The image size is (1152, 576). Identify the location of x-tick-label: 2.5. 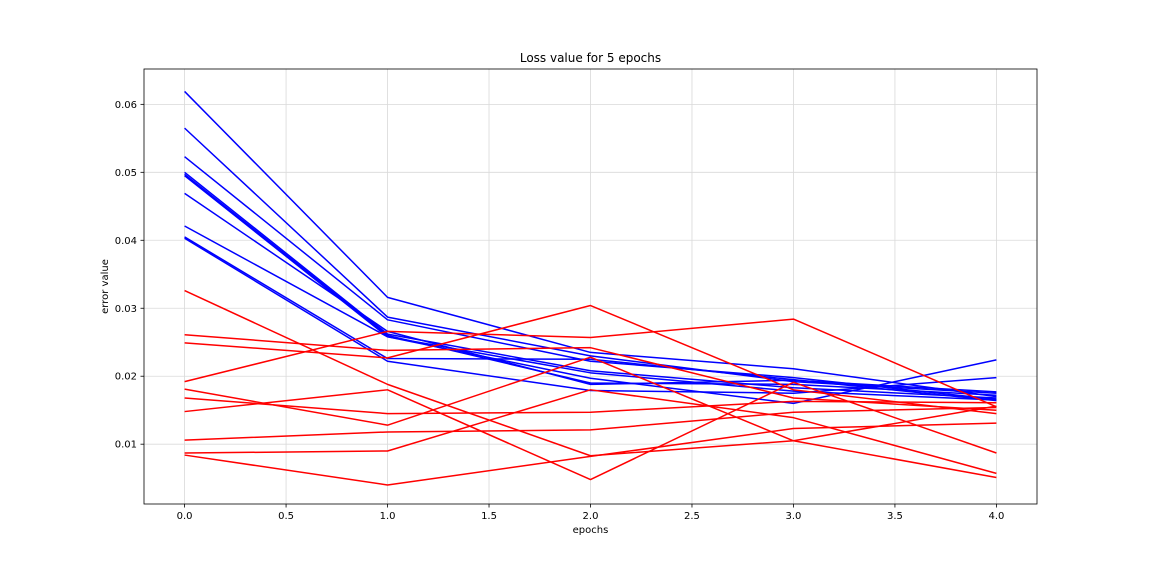
(692, 516).